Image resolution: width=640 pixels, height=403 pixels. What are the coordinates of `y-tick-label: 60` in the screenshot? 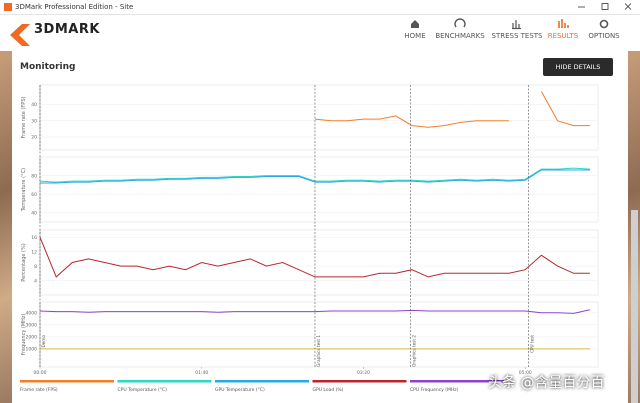 It's located at (34, 195).